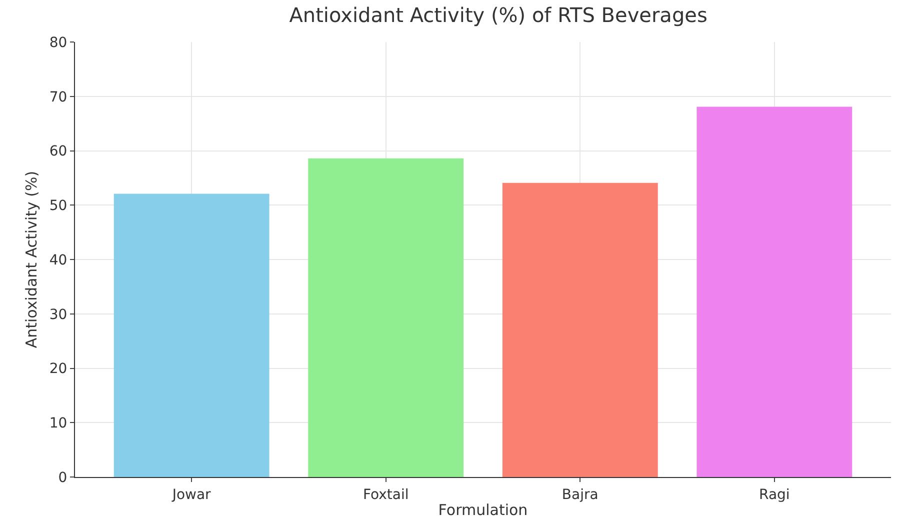 Image resolution: width=906 pixels, height=527 pixels. What do you see at coordinates (498, 14) in the screenshot?
I see `chart-title: Antioxidant Activity (%) of RTS Beverages` at bounding box center [498, 14].